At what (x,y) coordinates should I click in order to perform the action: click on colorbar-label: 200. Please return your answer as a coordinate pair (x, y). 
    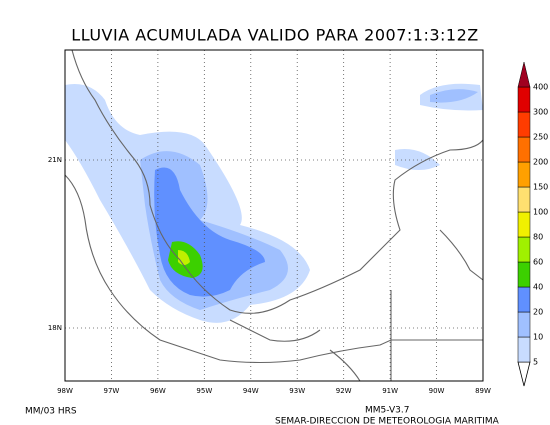
    Looking at the image, I should click on (540, 162).